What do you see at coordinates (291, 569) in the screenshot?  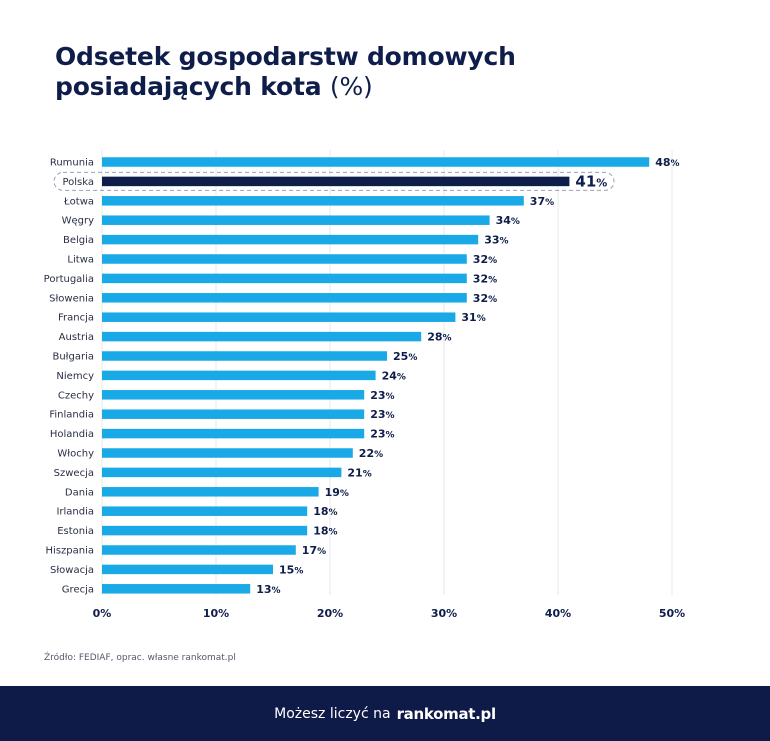 I see `value-label: 15%` at bounding box center [291, 569].